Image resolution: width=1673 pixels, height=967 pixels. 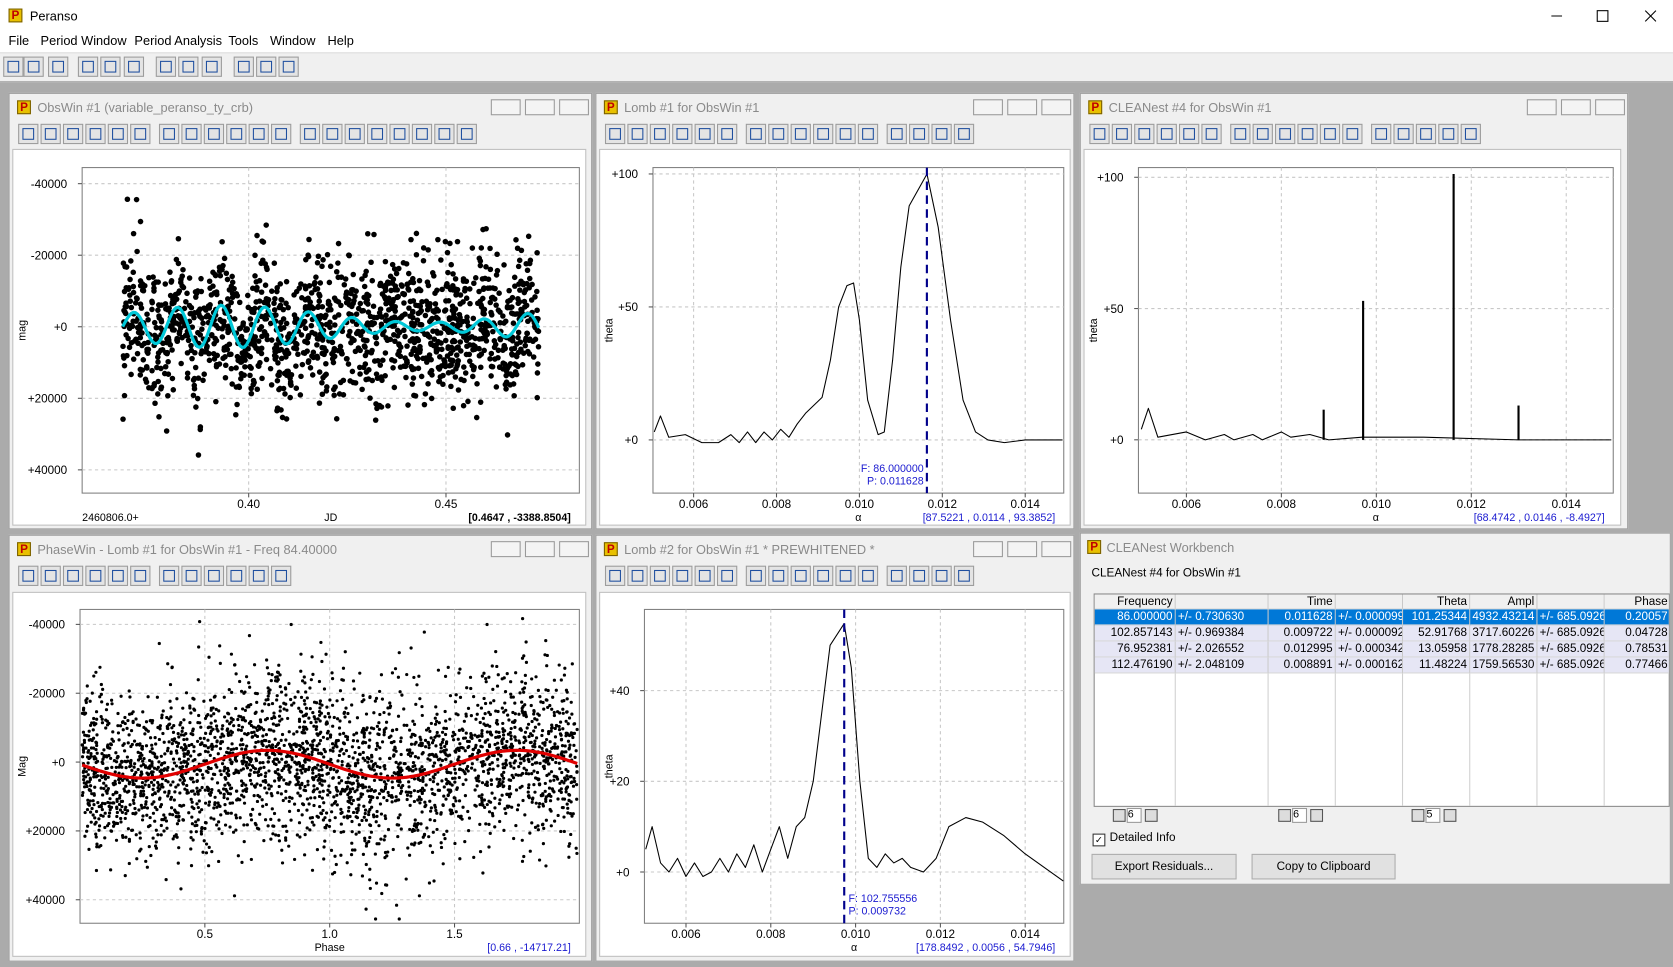 I want to click on table-cell: 0.04728, so click(x=1636, y=633).